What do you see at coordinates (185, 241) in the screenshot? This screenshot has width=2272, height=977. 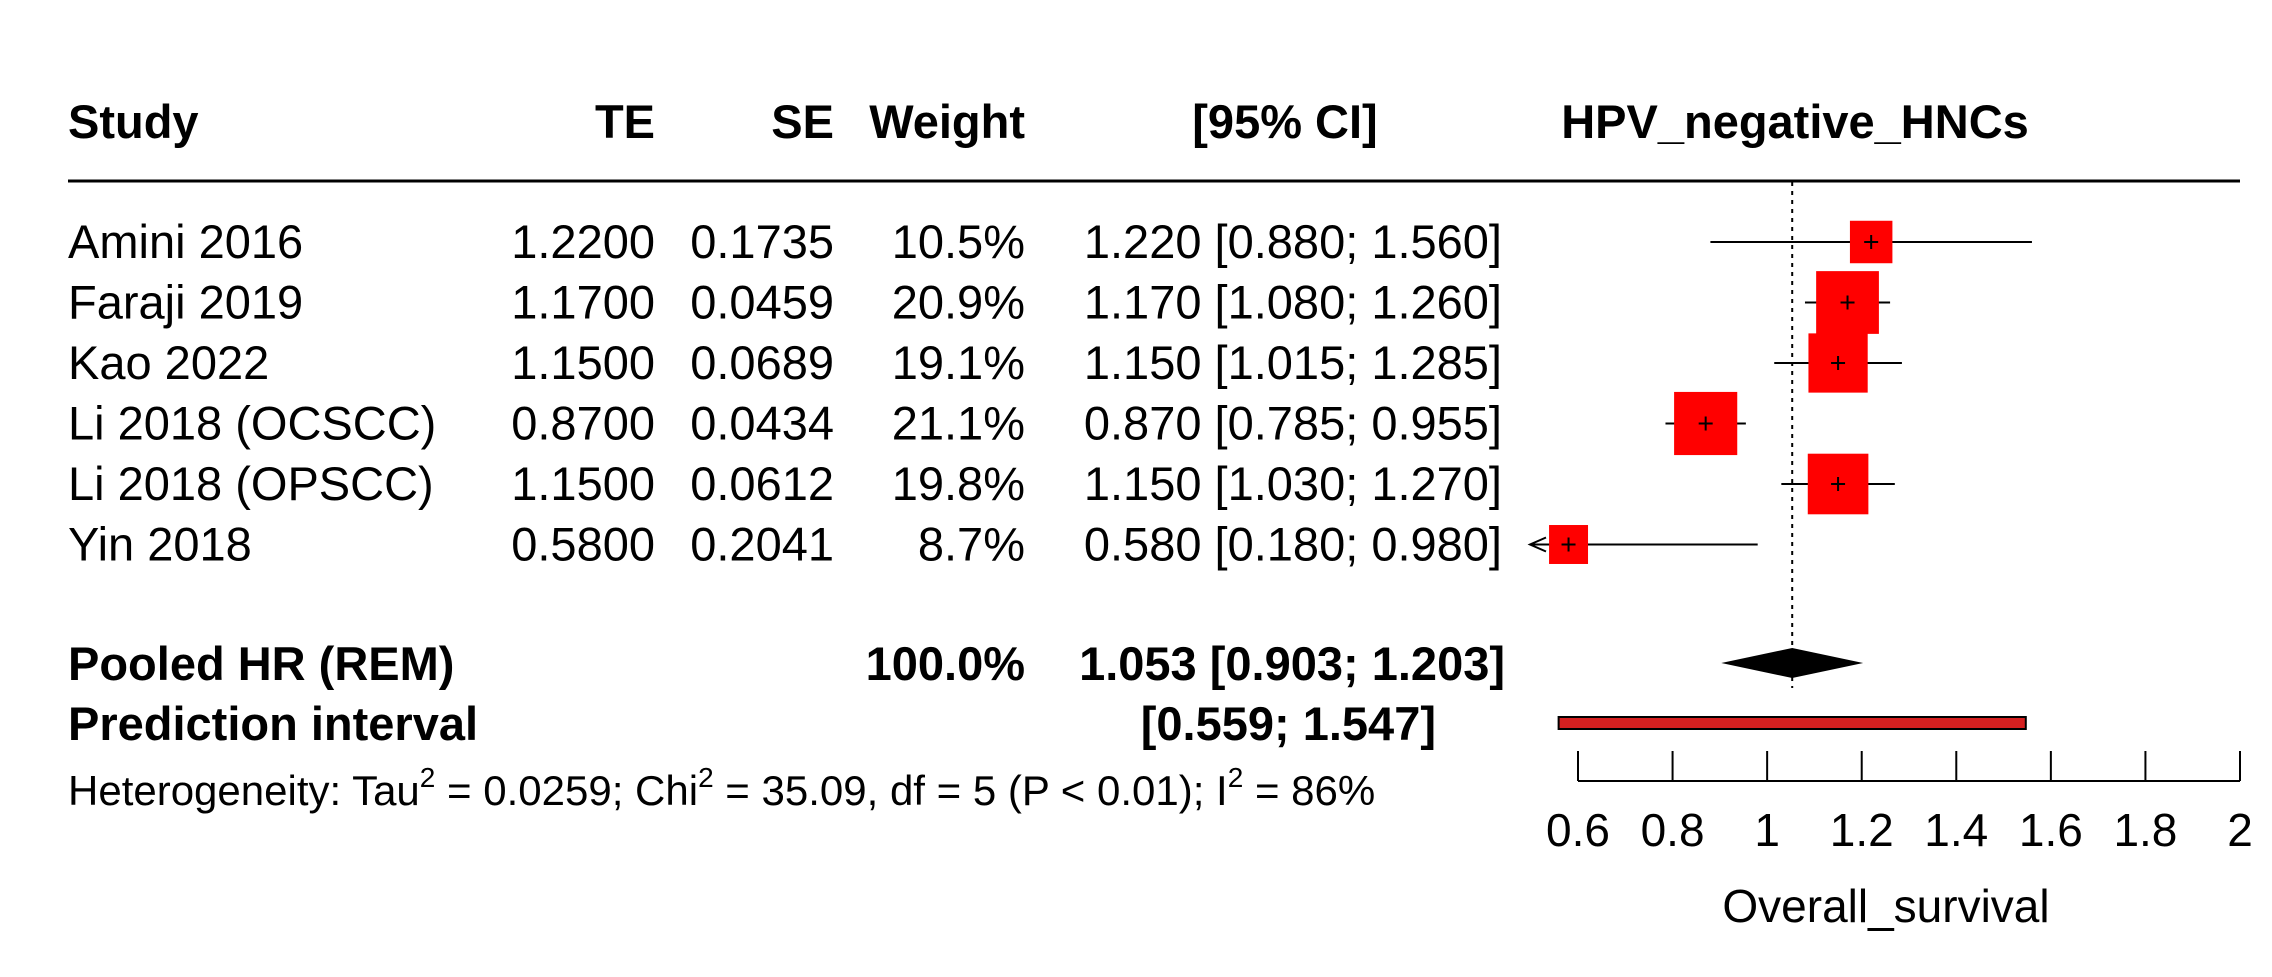 I see `study-name: Amini 2016` at bounding box center [185, 241].